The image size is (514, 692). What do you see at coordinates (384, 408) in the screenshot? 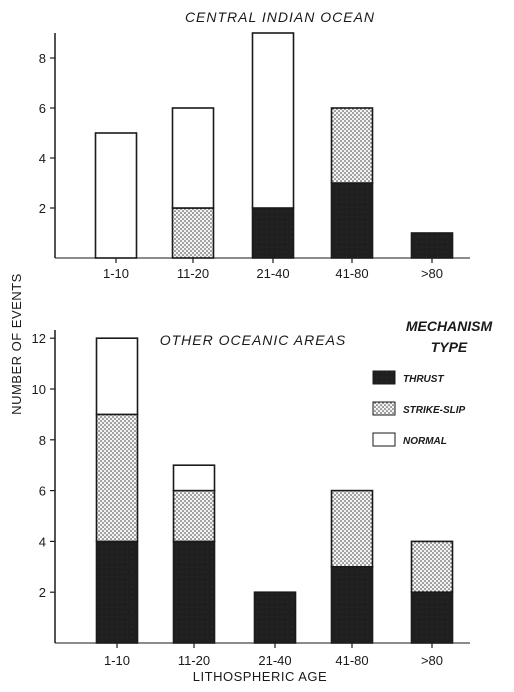
I see `legend-swatch-strike-slip` at bounding box center [384, 408].